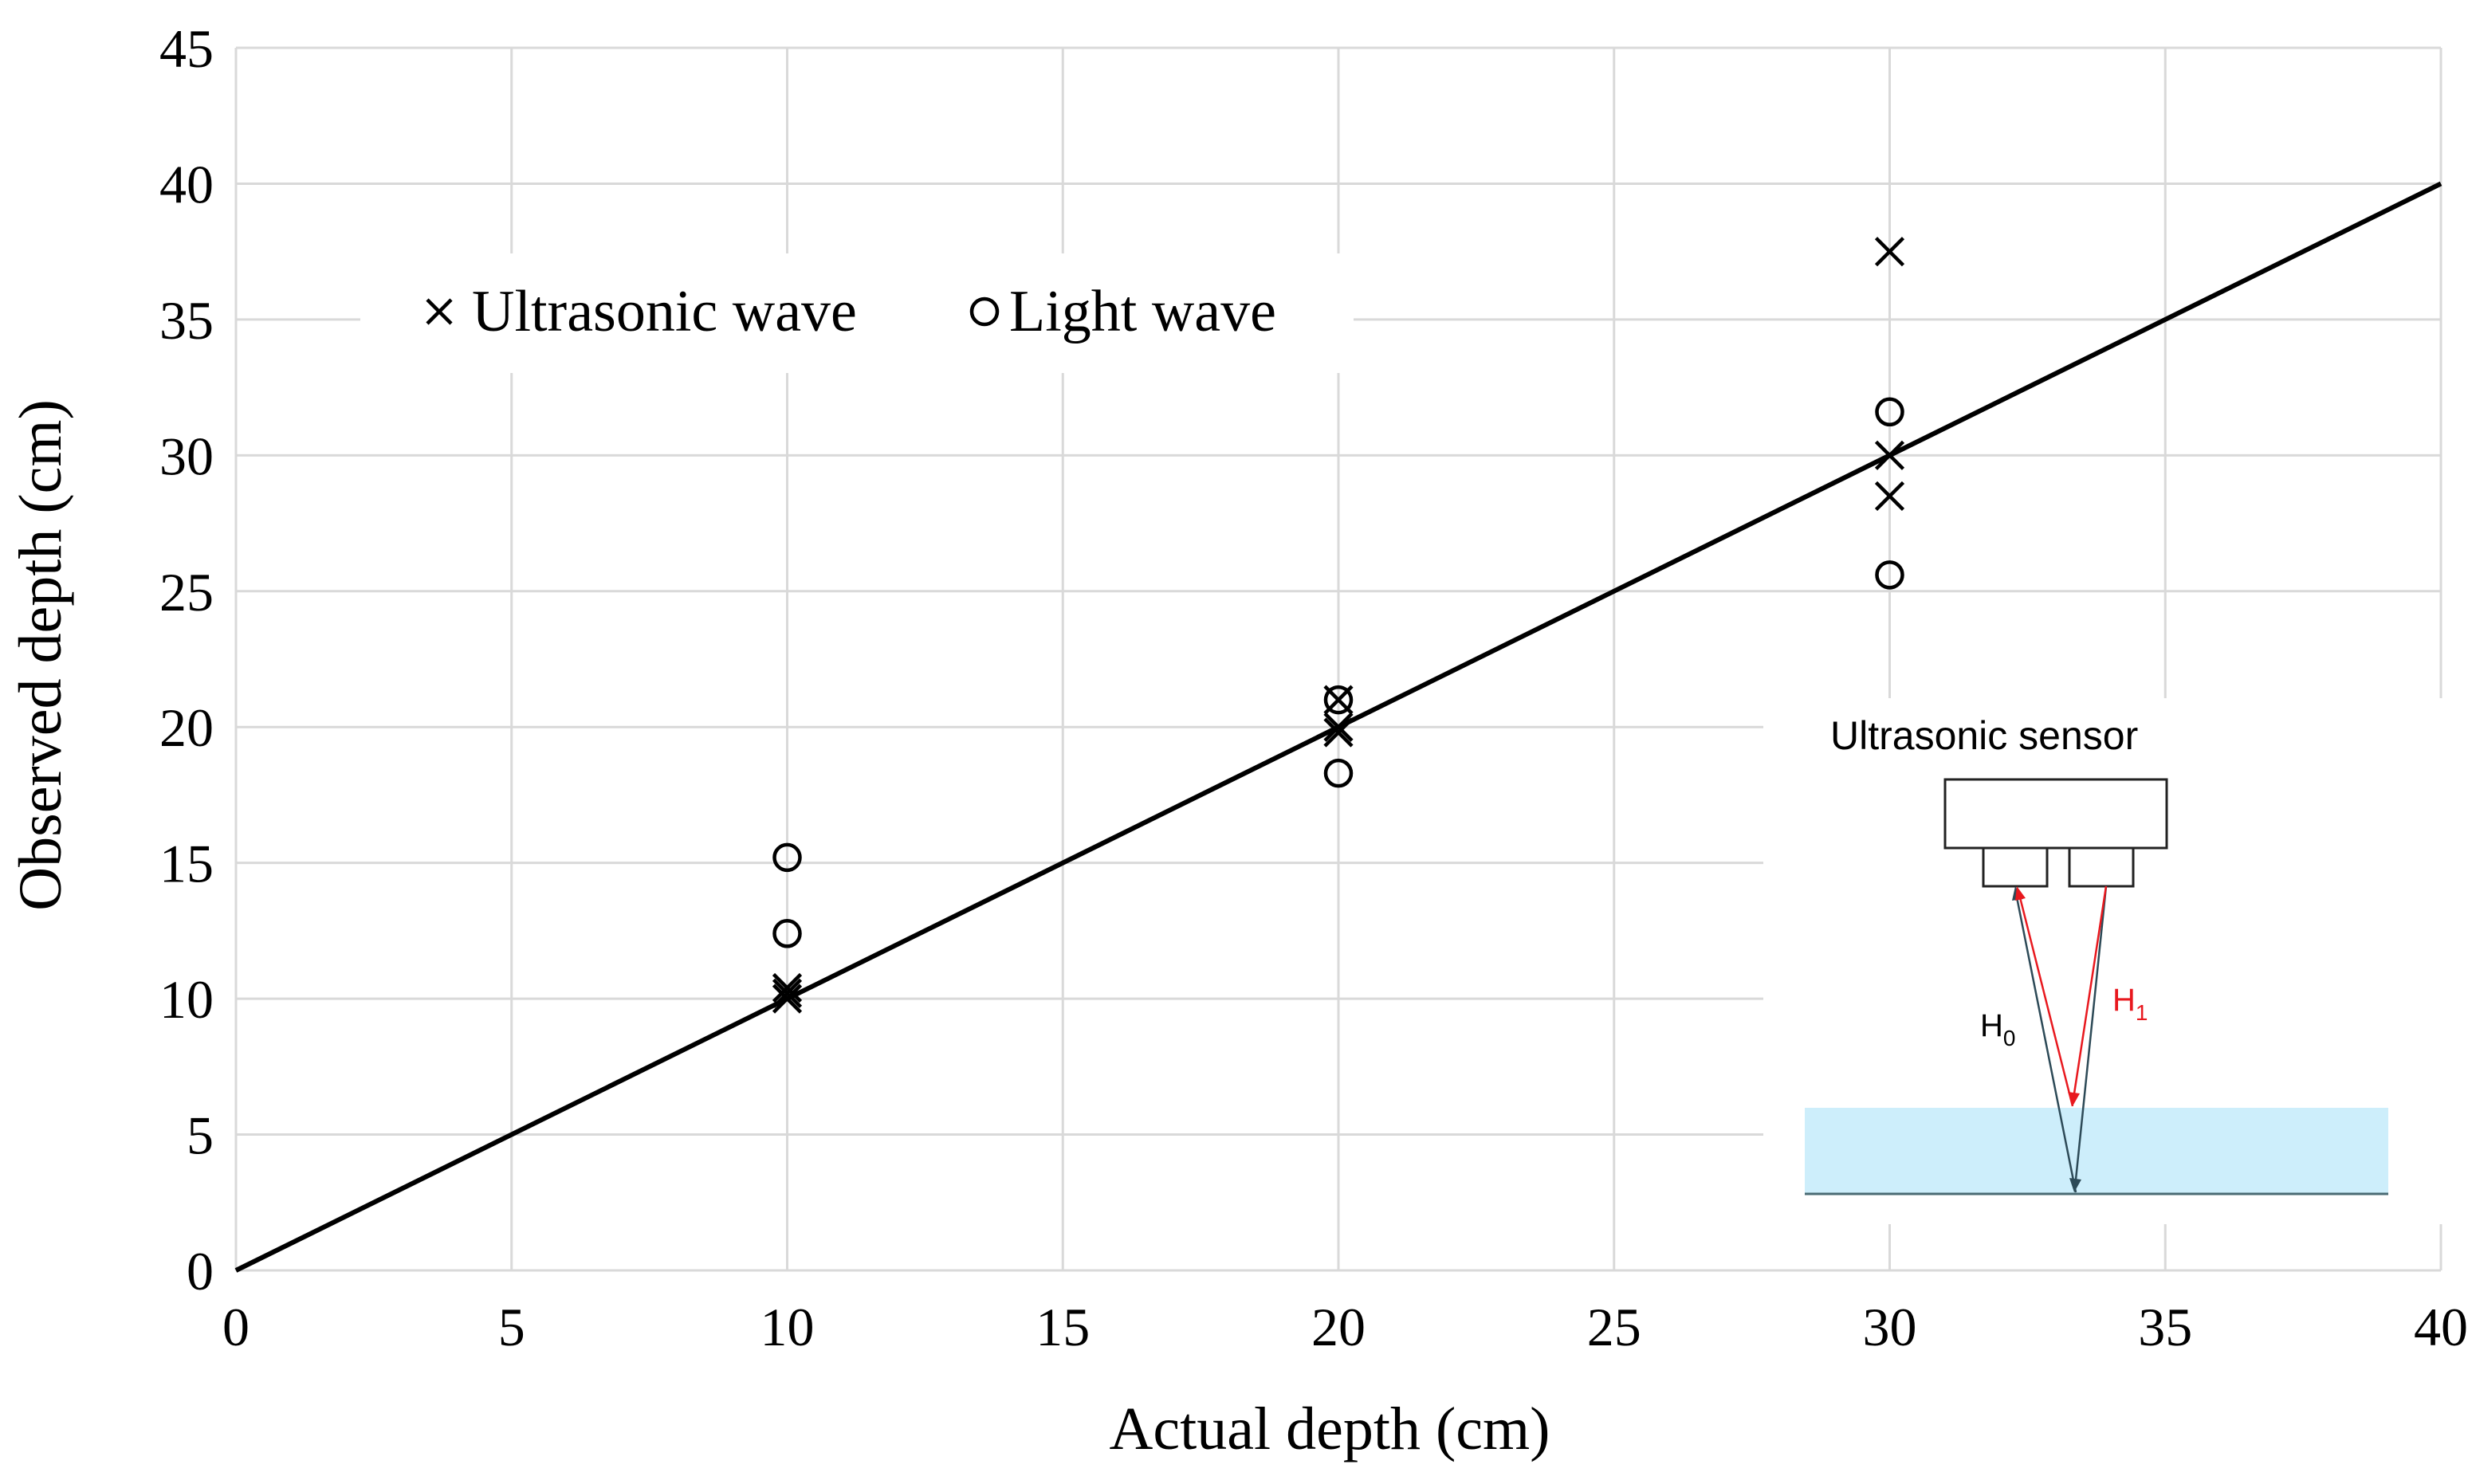  What do you see at coordinates (2046, 1002) in the screenshot?
I see `h1-ray-up` at bounding box center [2046, 1002].